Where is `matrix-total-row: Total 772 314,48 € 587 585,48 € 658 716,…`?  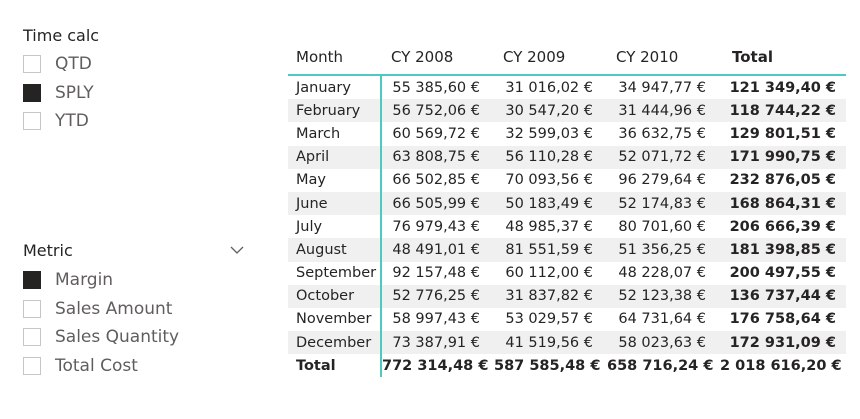 matrix-total-row: Total 772 314,48 € 587 585,48 € 658 716,… is located at coordinates (567, 366).